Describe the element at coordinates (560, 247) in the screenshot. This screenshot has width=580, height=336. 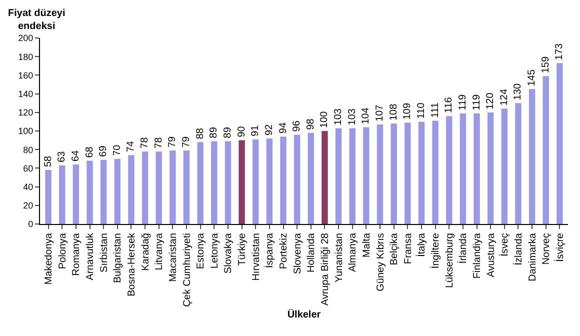
I see `x-tick-label: İsviçre` at that location.